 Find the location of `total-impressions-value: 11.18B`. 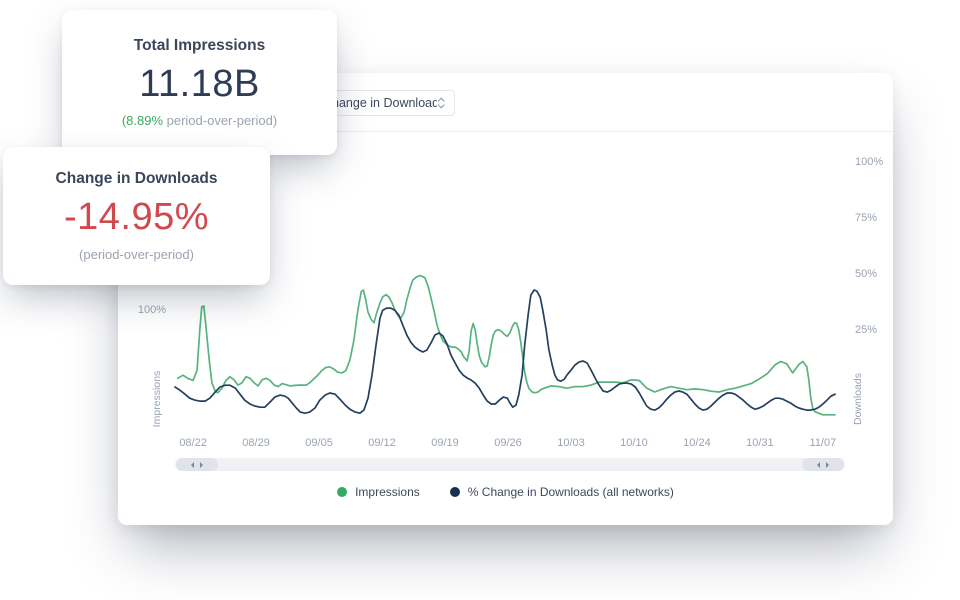

total-impressions-value: 11.18B is located at coordinates (199, 83).